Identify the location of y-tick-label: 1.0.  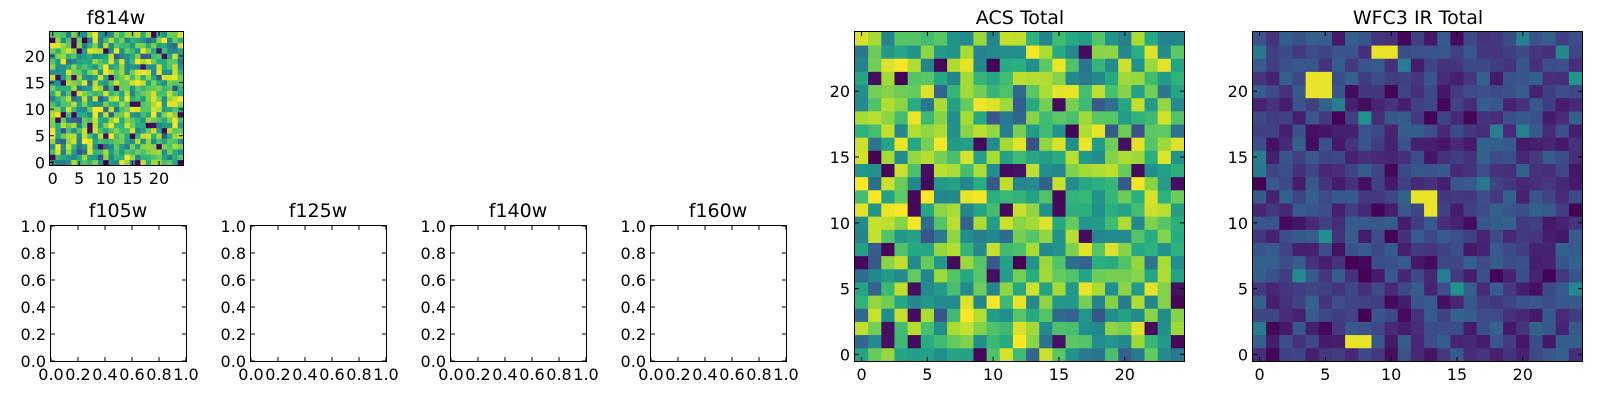
(433, 226).